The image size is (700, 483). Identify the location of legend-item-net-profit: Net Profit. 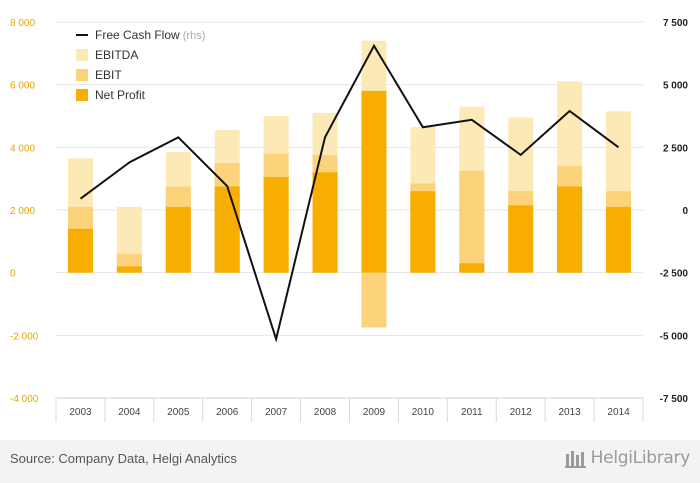
(120, 95).